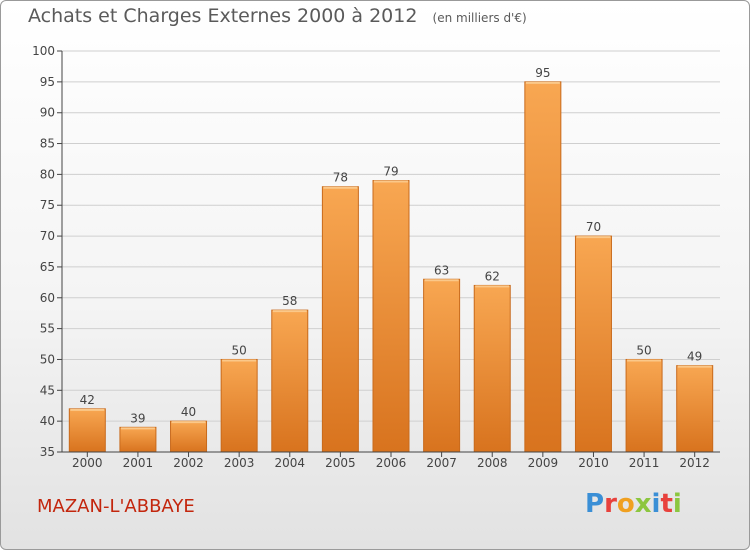  Describe the element at coordinates (625, 504) in the screenshot. I see `brand-letter: o` at that location.